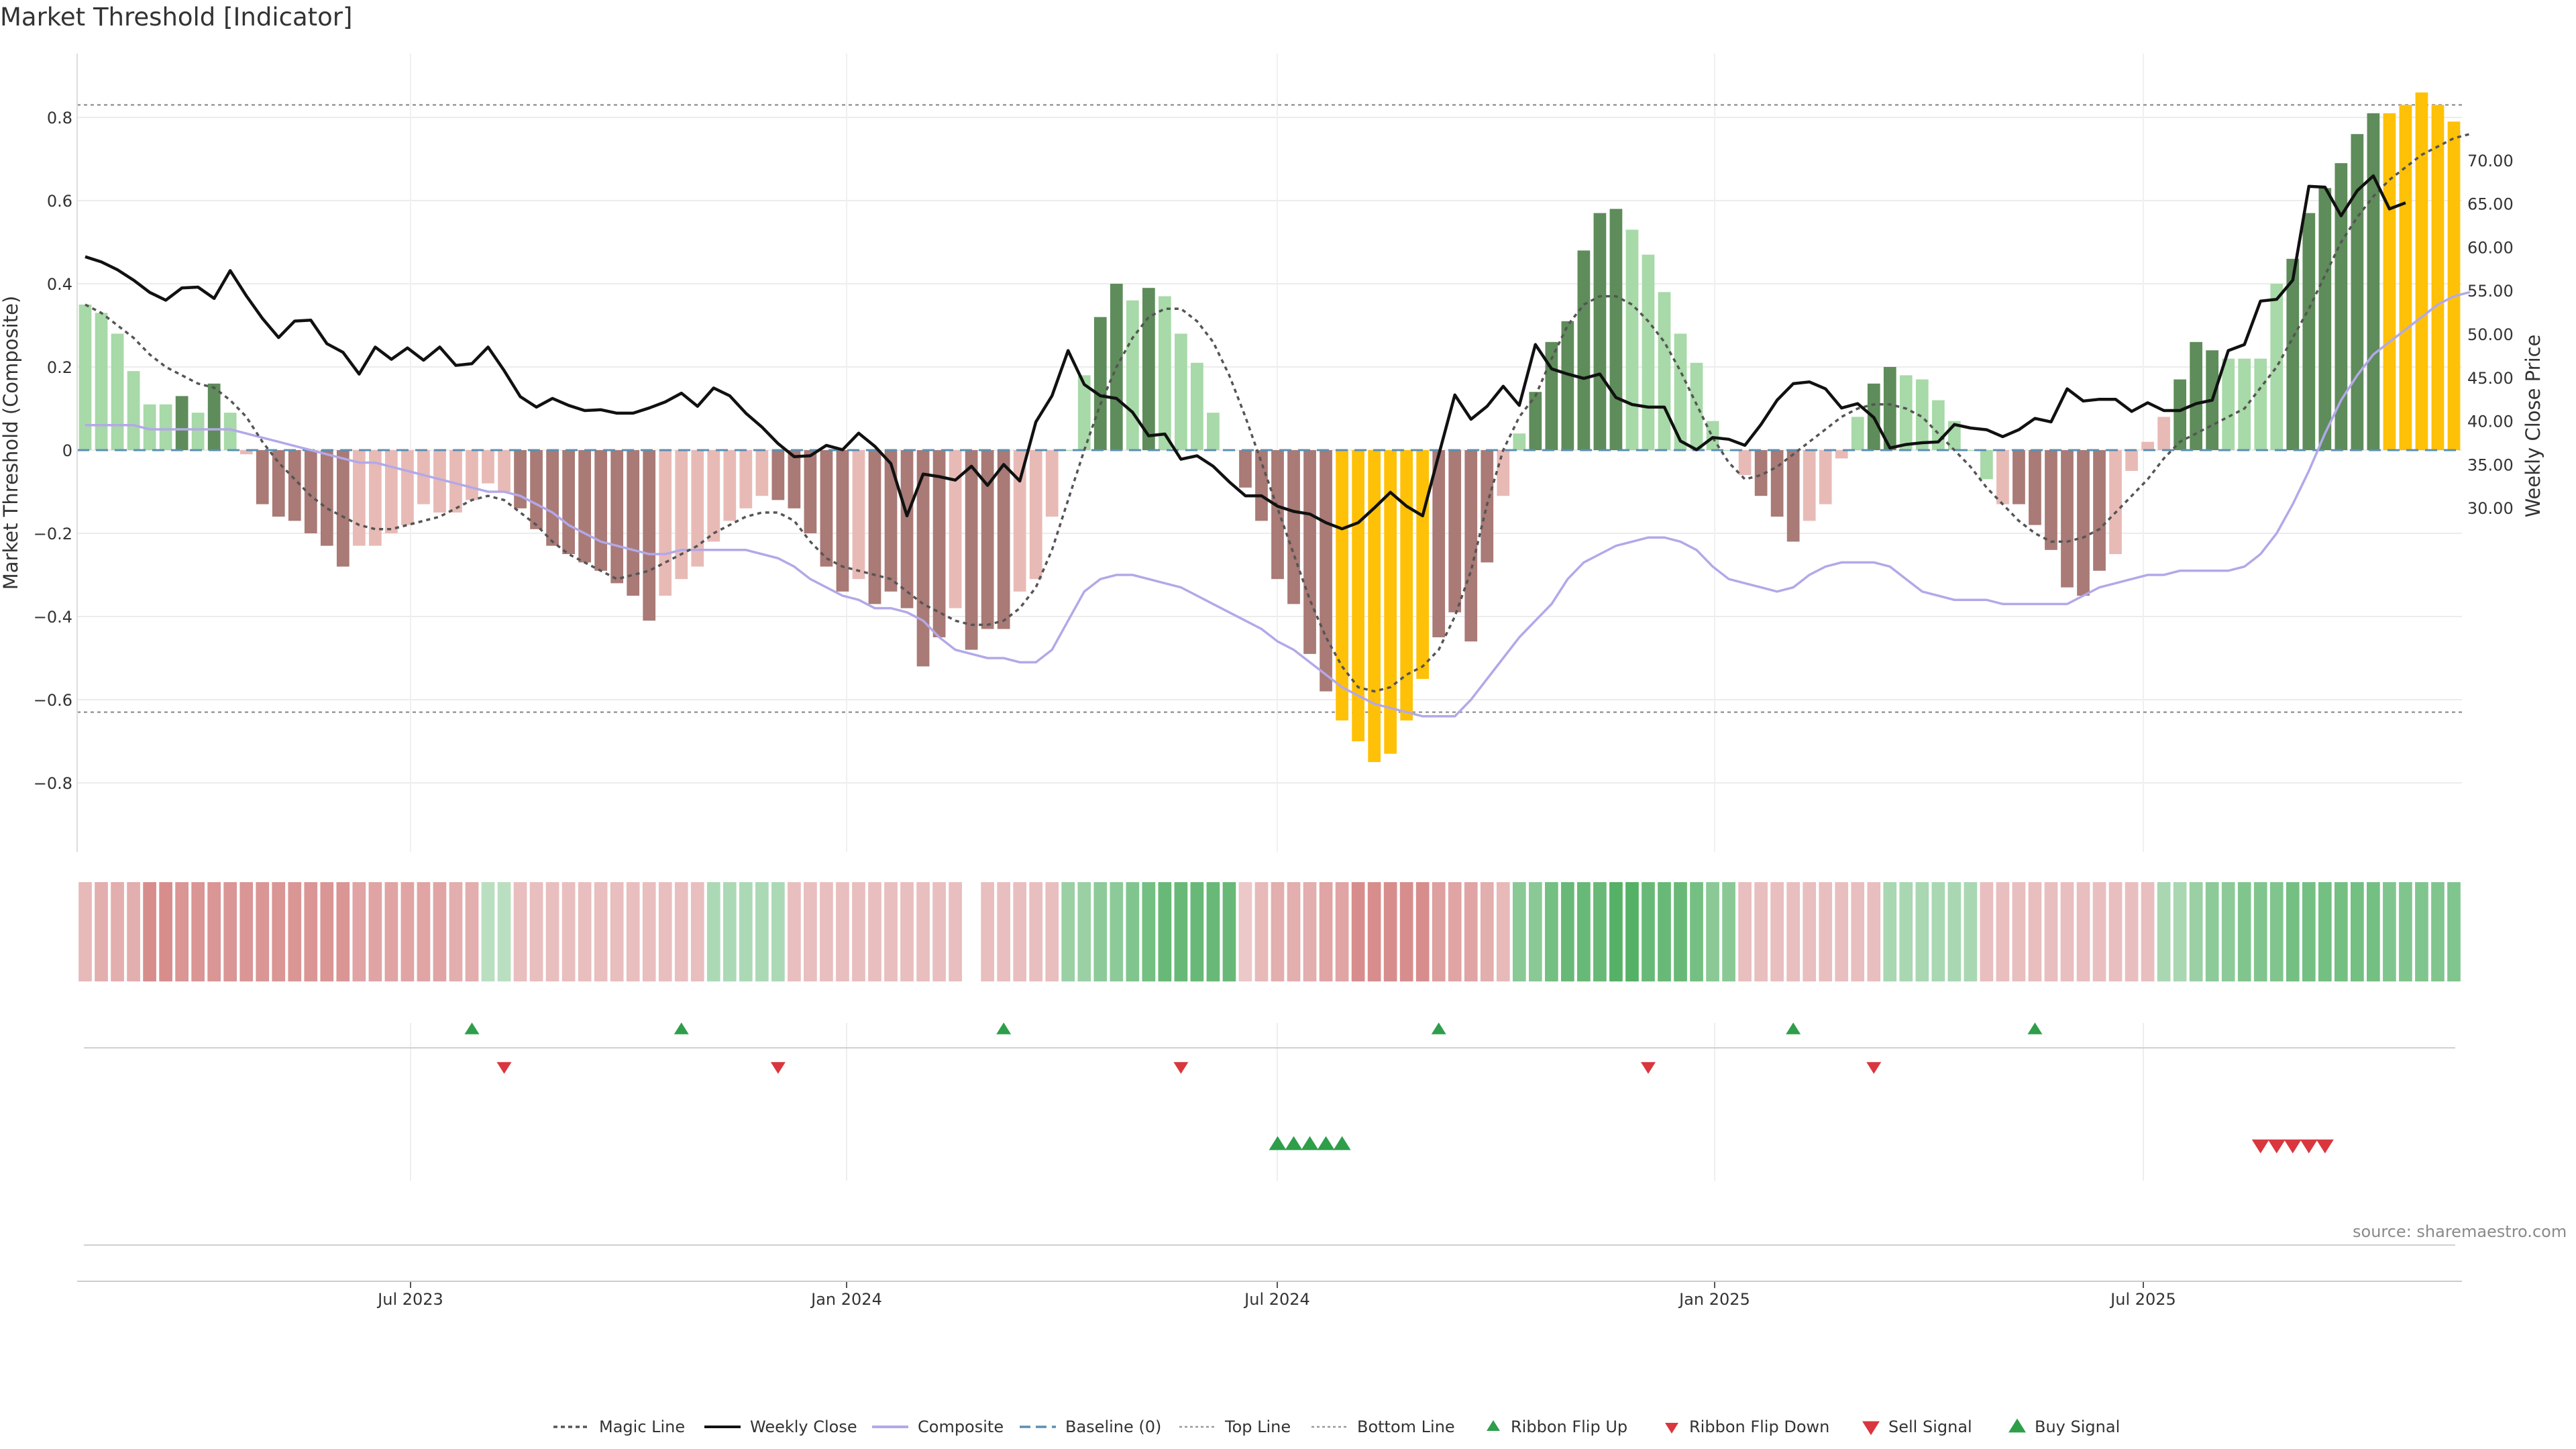  I want to click on signal-panel, so click(1269, 1191).